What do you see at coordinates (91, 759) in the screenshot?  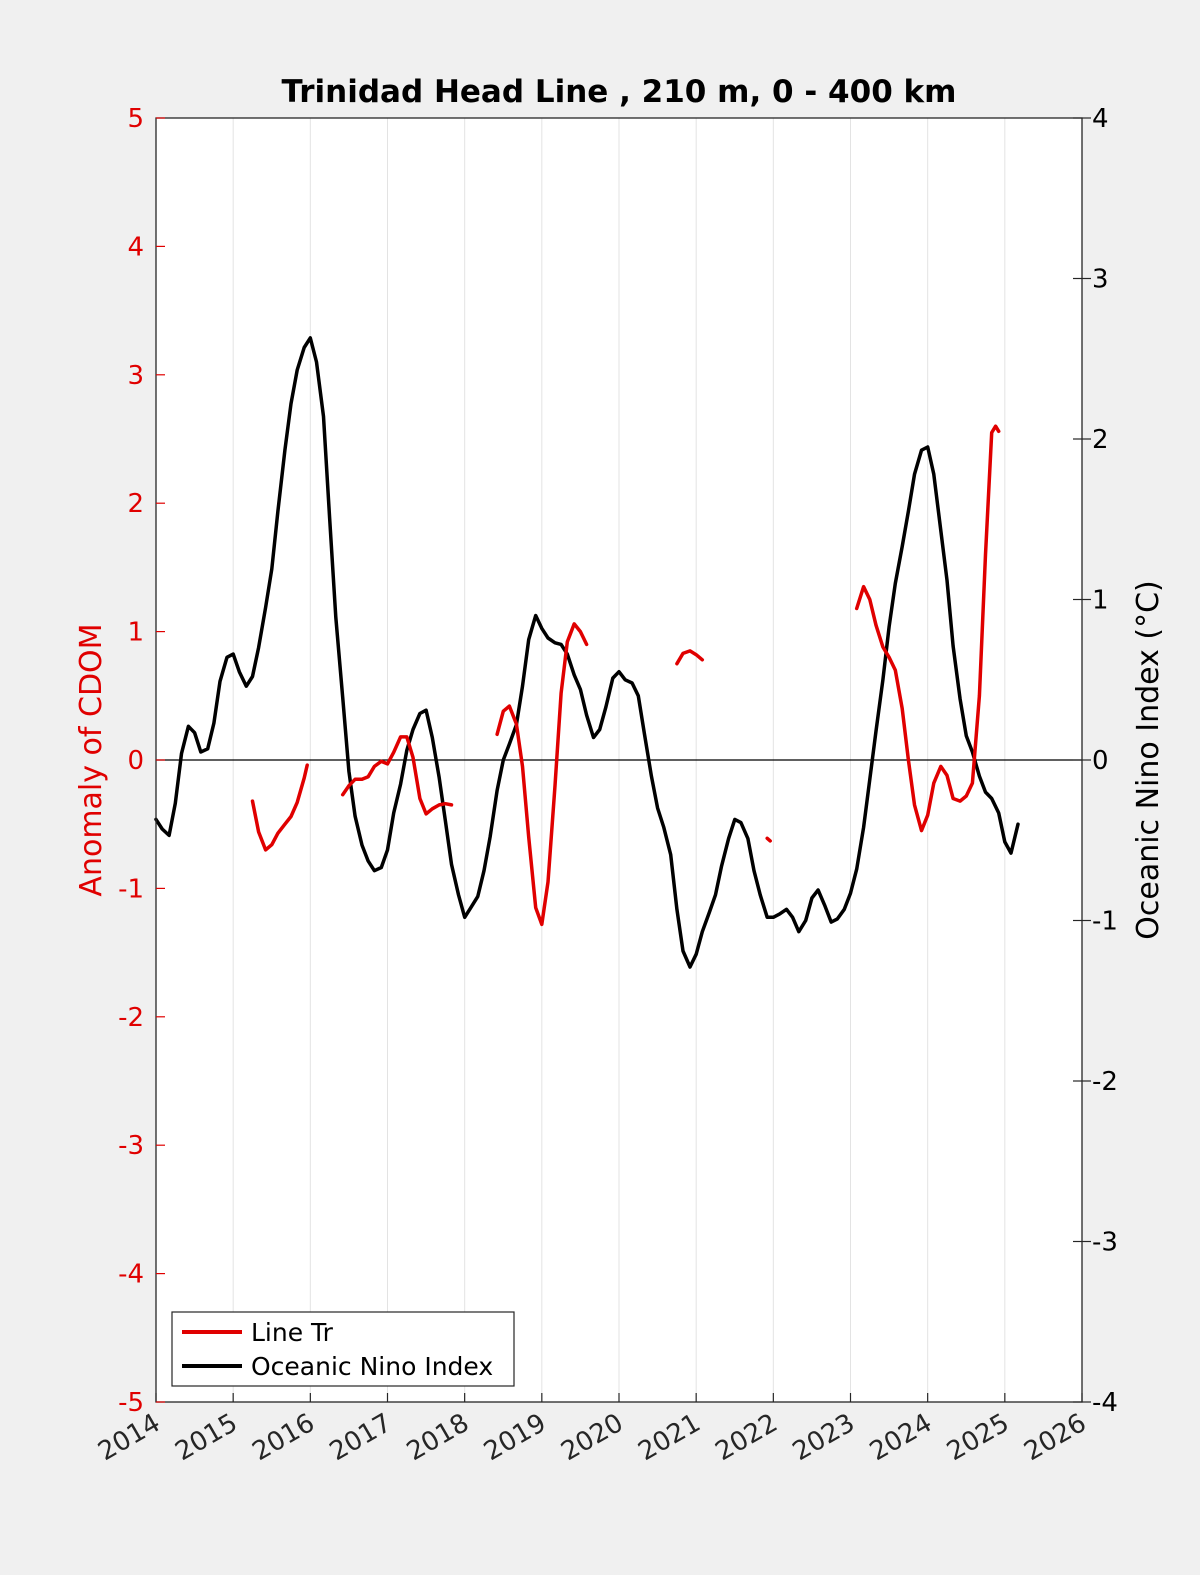 I see `y-axis-left-label: Anomaly of CDOM` at bounding box center [91, 759].